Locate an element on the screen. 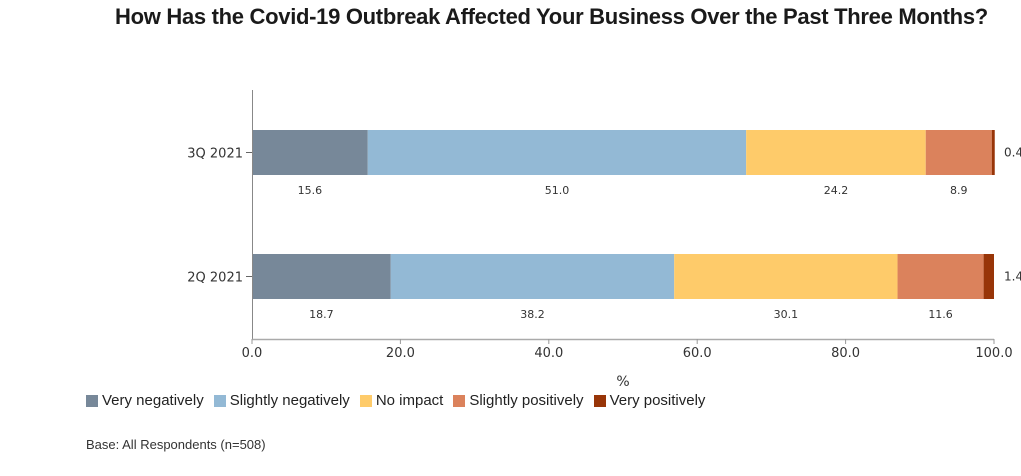 This screenshot has width=1021, height=476. x-tick-label: 100.0 is located at coordinates (993, 353).